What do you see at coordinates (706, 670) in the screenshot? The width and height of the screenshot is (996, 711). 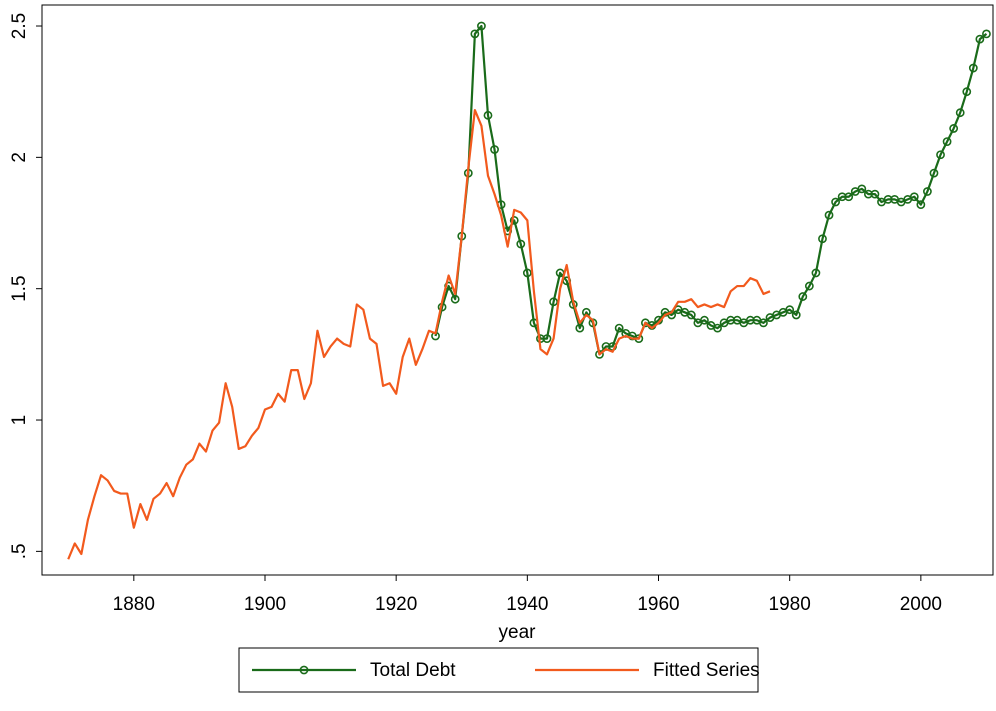 I see `legend-label: Fitted Series` at bounding box center [706, 670].